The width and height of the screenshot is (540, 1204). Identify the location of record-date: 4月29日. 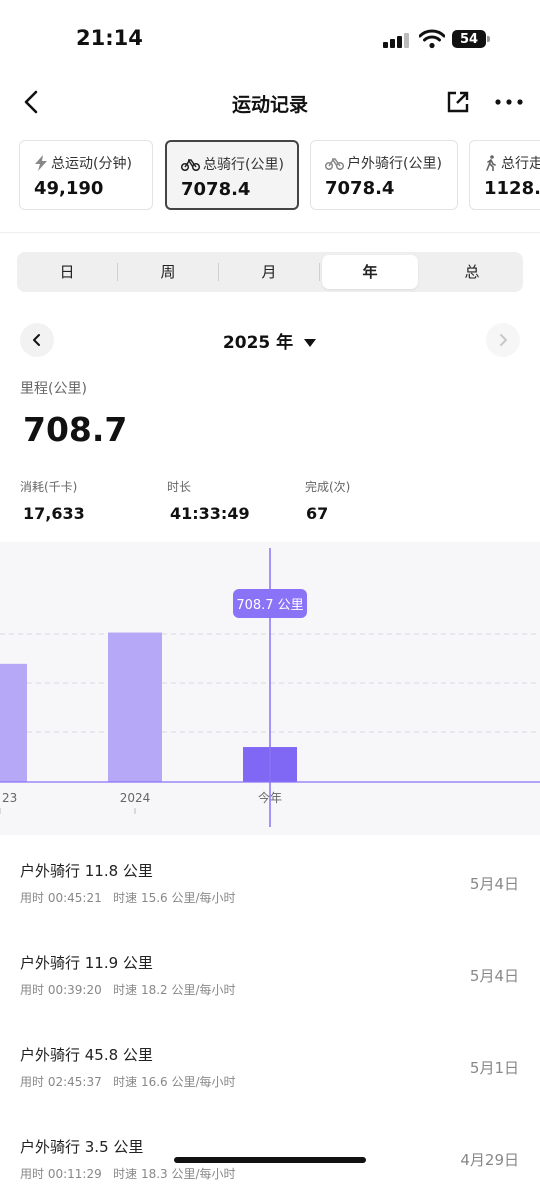
(489, 1160).